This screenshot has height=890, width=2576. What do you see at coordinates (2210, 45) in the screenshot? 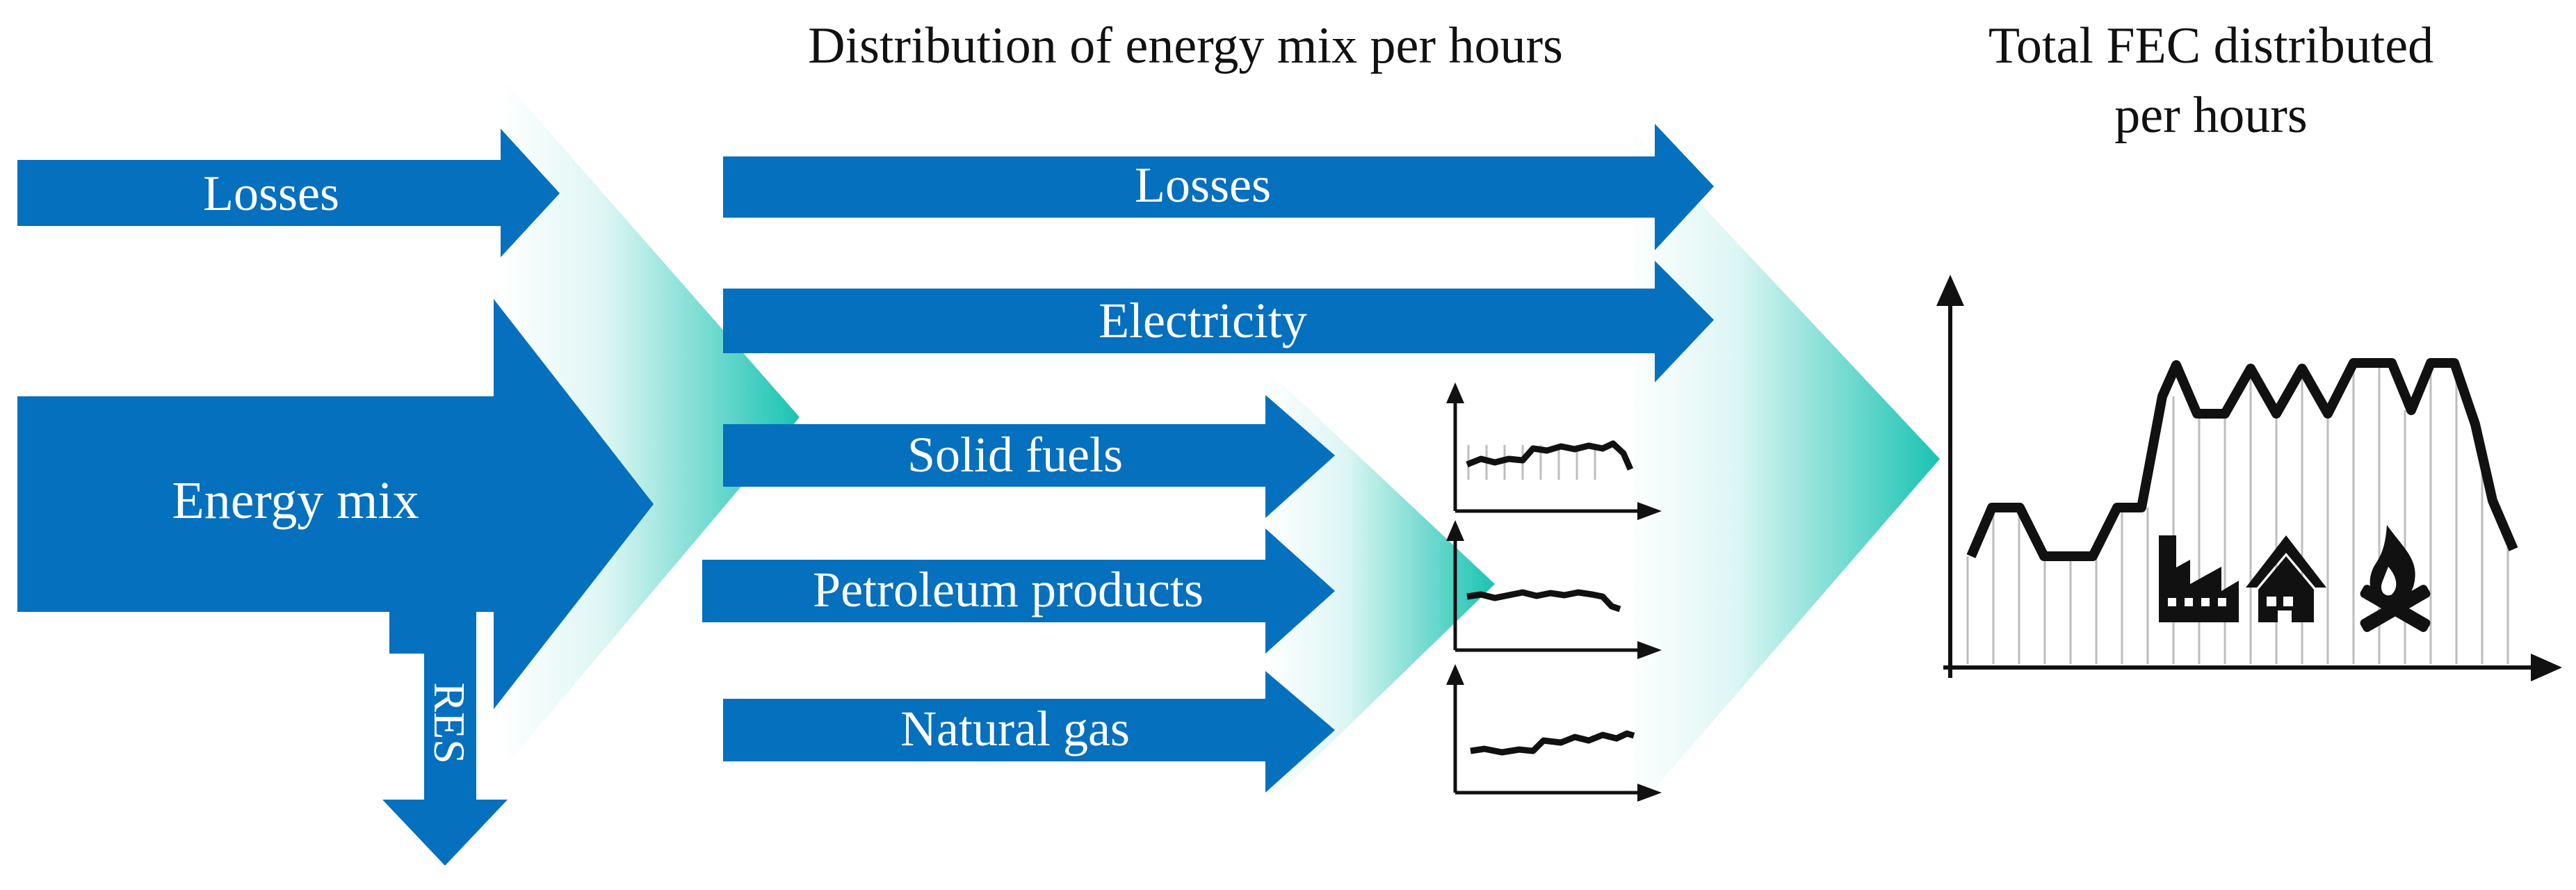
I see `total-fec-heading-line1: Total FEC distributed` at bounding box center [2210, 45].